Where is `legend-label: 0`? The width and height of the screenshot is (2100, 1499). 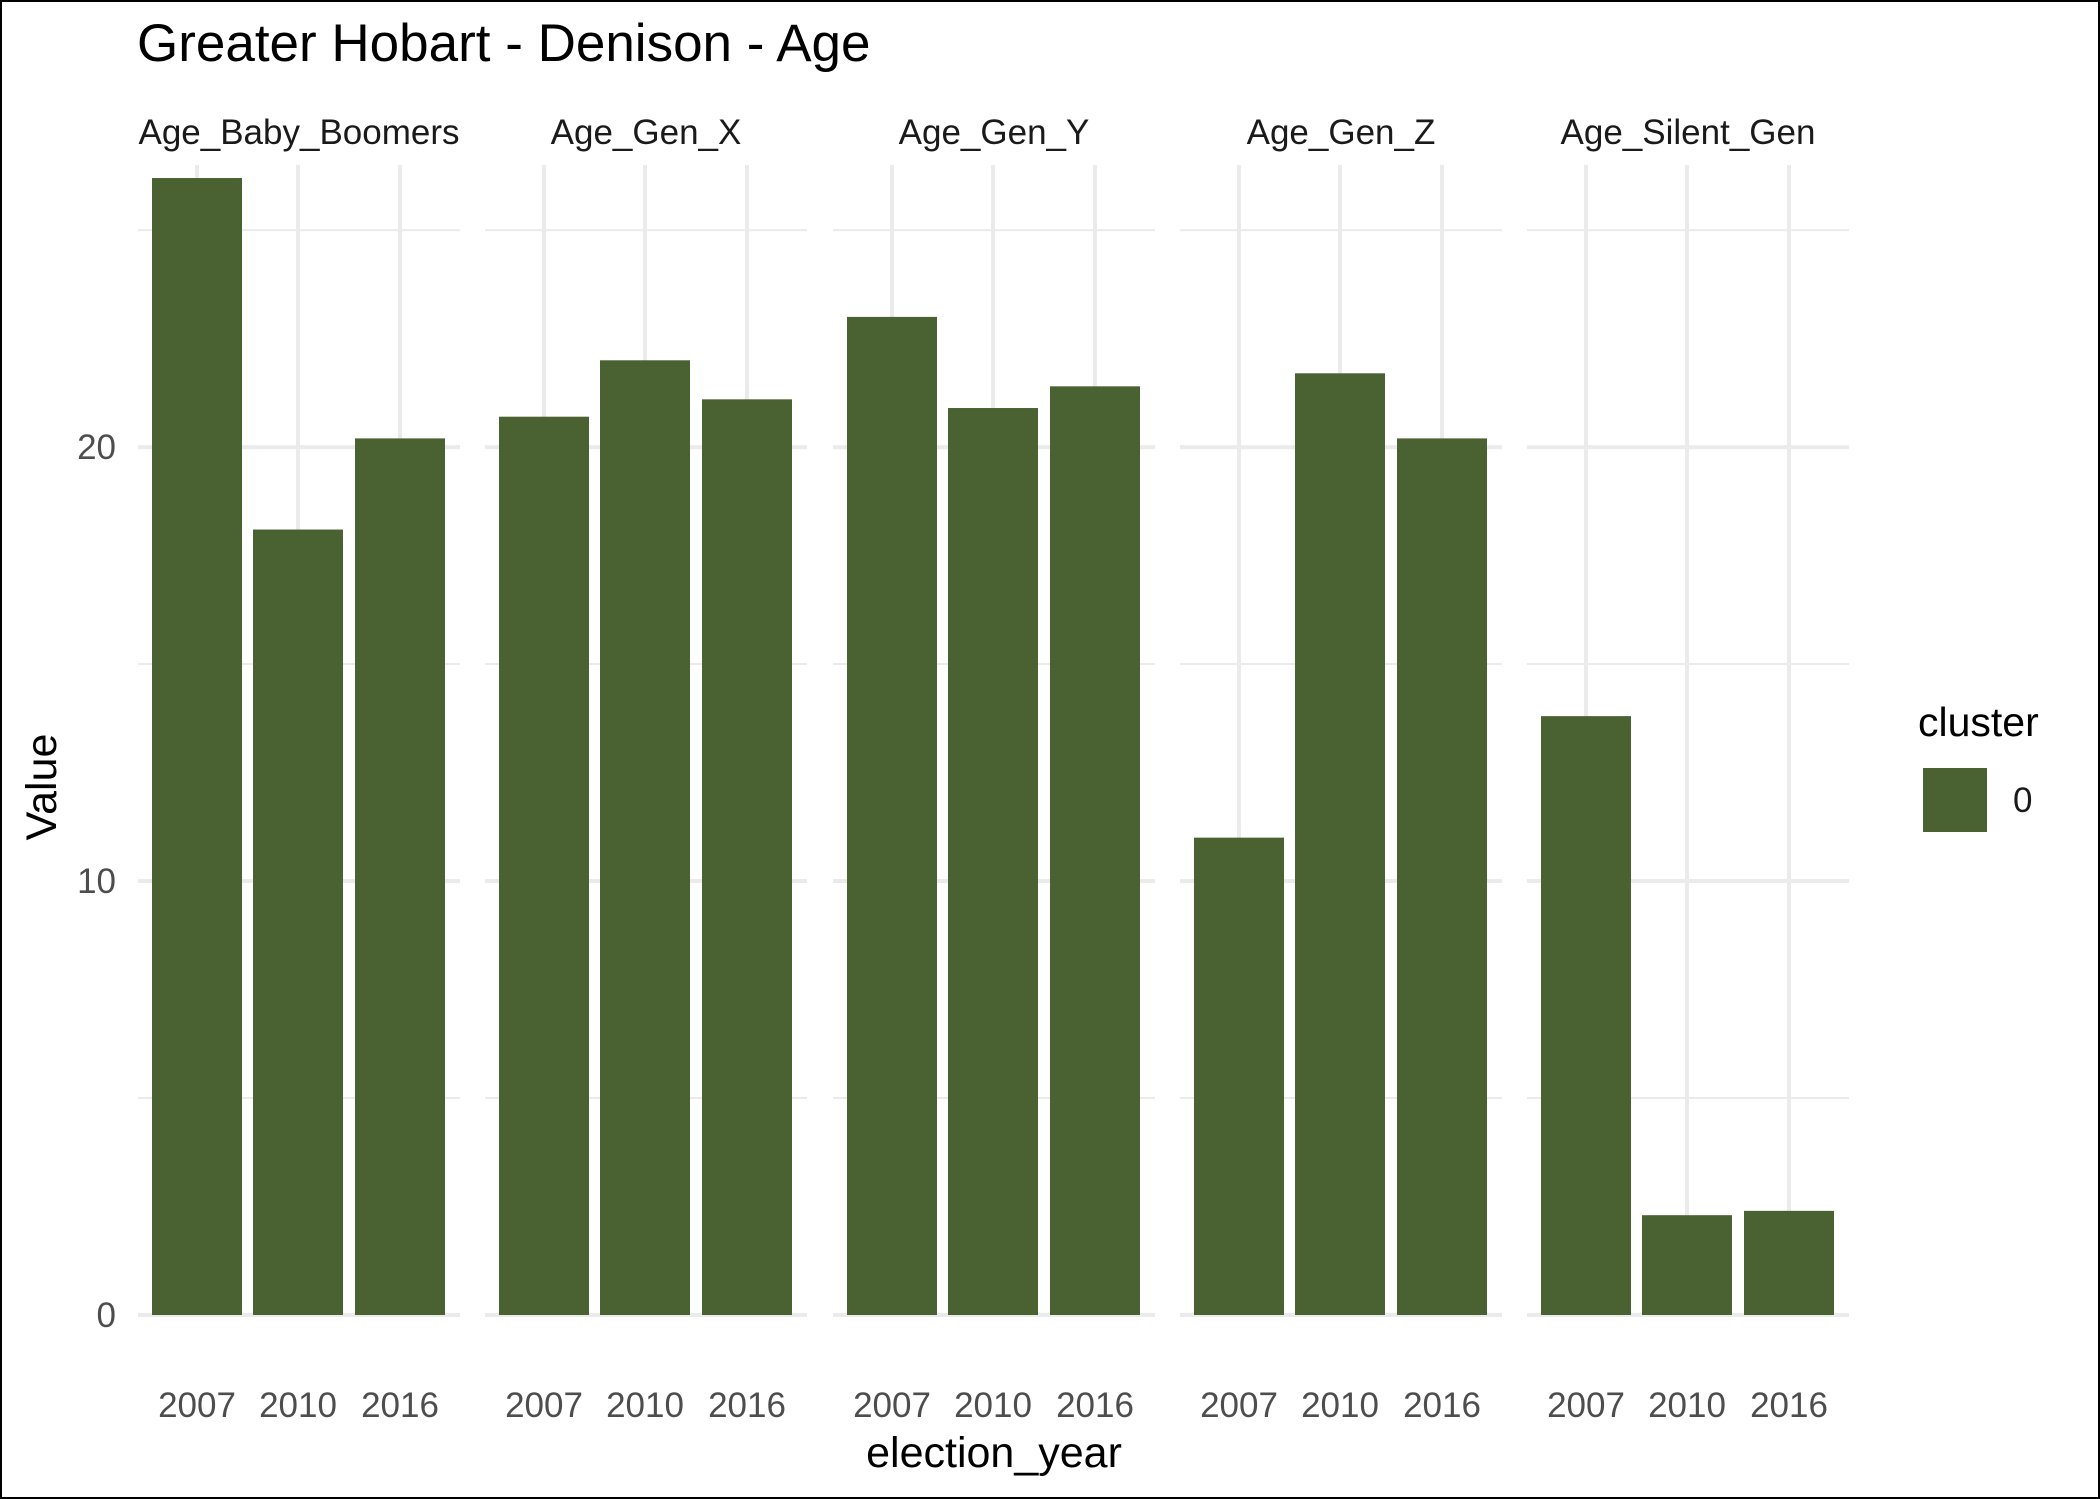 legend-label: 0 is located at coordinates (2022, 800).